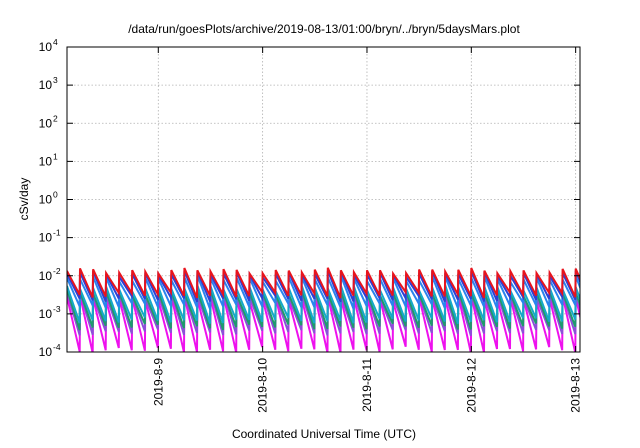 This screenshot has width=640, height=448. What do you see at coordinates (55, 80) in the screenshot?
I see `y-tick-exponent: 3` at bounding box center [55, 80].